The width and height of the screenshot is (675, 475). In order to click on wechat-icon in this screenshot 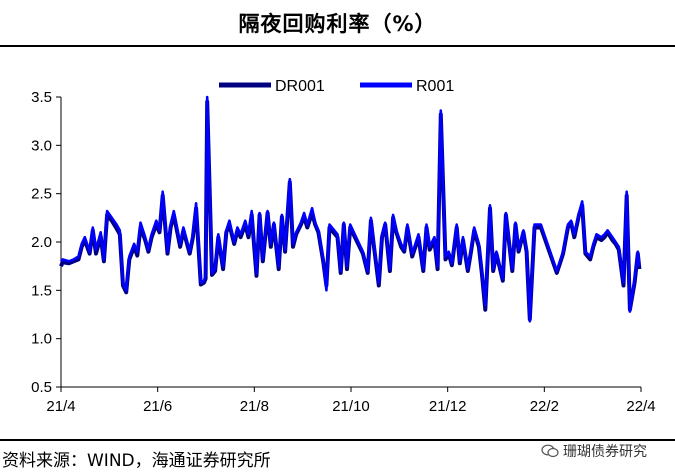, I will do `click(550, 451)`.